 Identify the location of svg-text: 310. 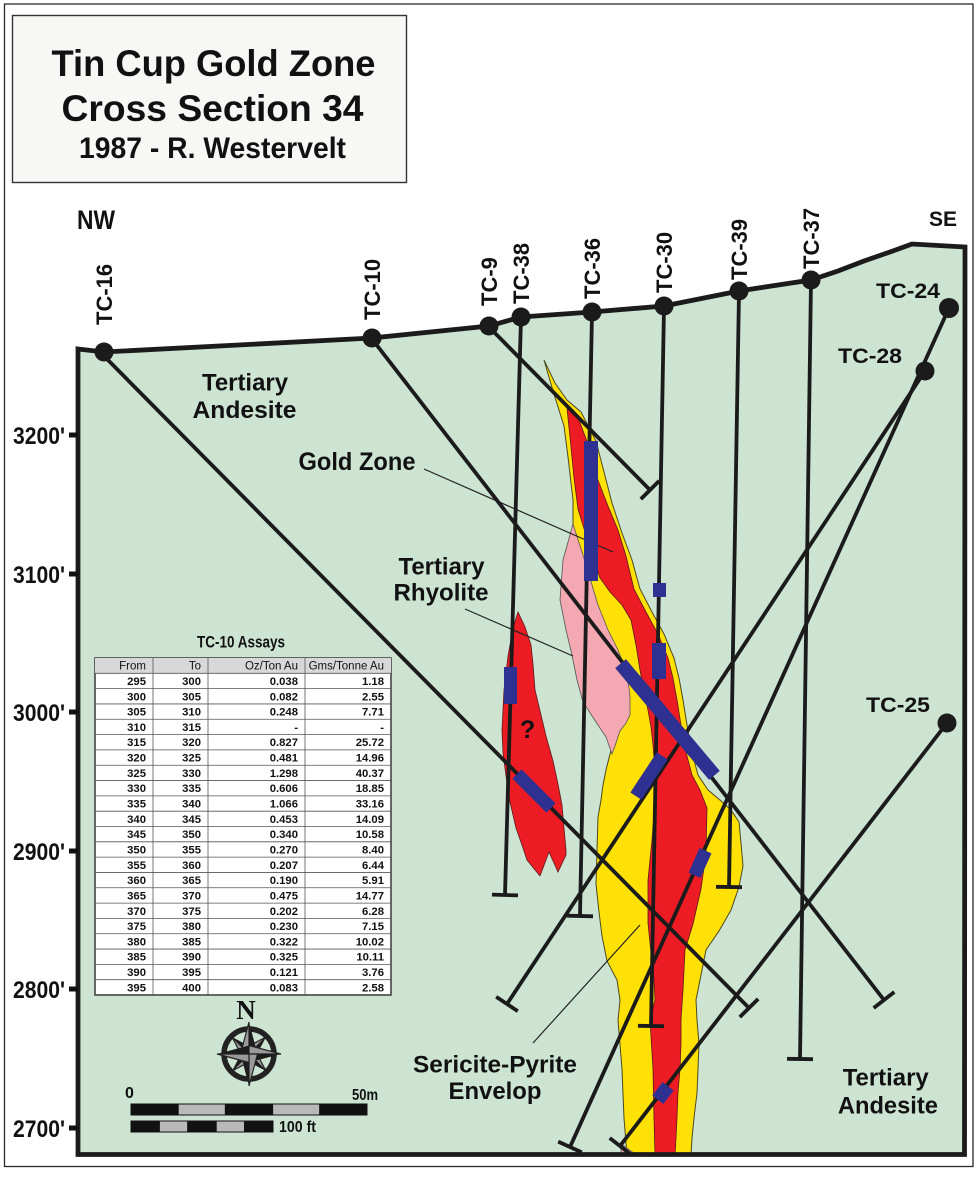
(191, 713).